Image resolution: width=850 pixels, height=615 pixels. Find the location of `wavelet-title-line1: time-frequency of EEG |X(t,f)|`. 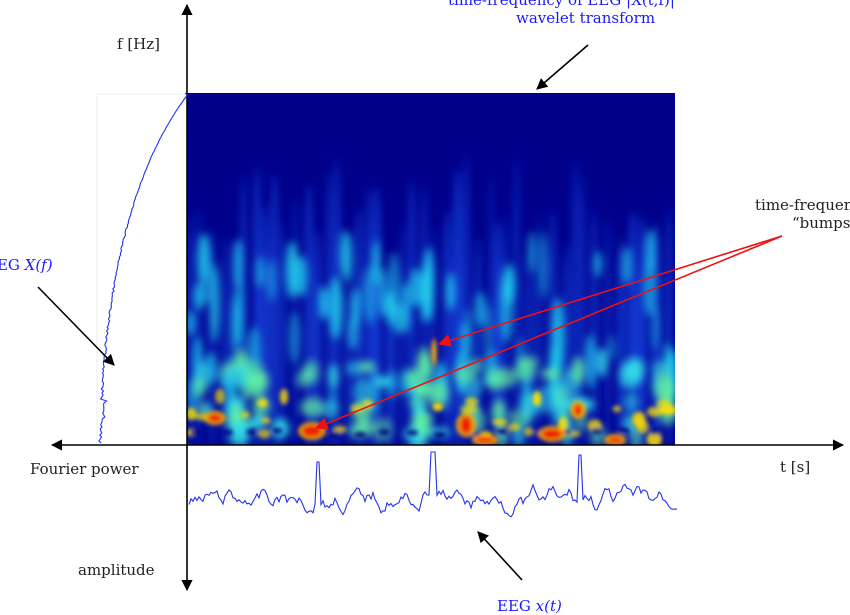

wavelet-title-line1: time-frequency of EEG |X(t,f)| is located at coordinates (561, 4).